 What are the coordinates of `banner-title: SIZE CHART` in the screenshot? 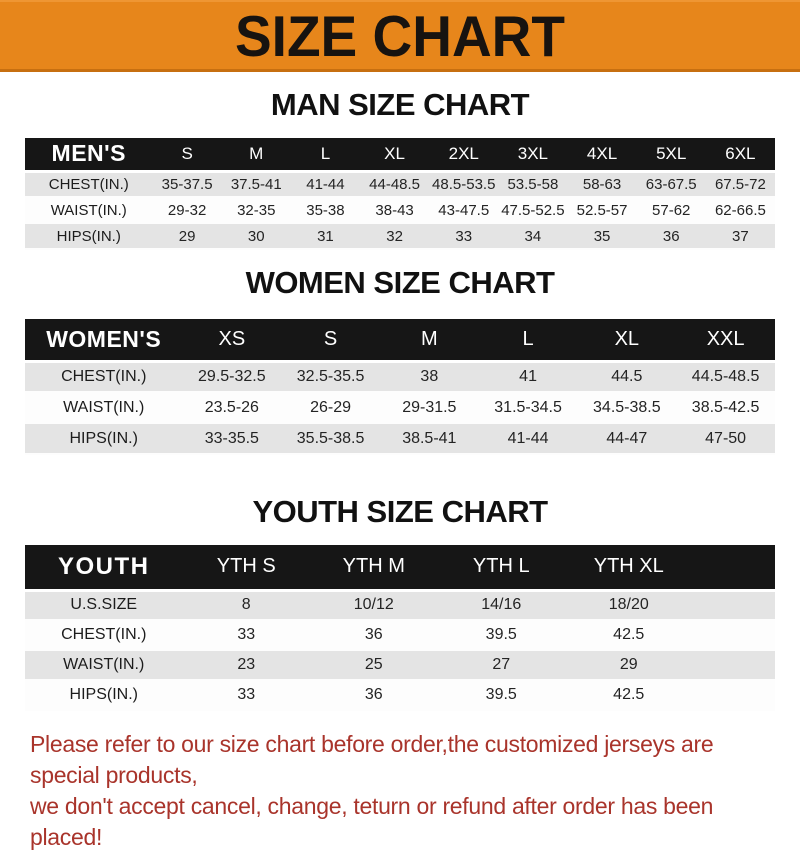 It's located at (400, 35).